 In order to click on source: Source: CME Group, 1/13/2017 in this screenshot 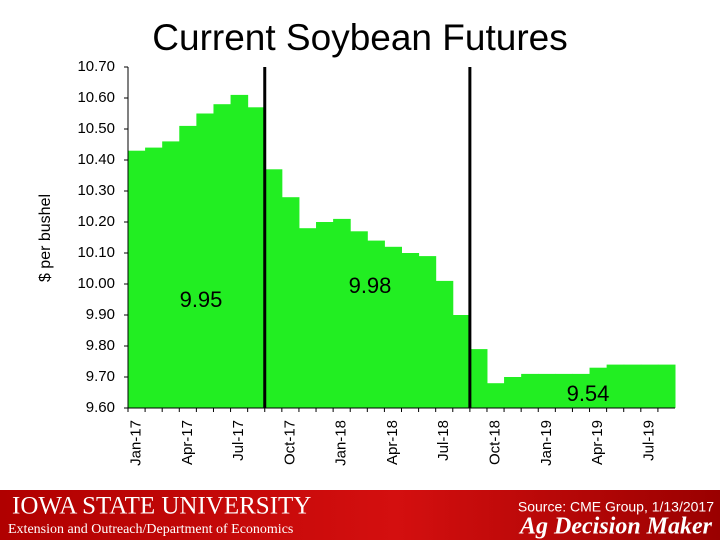, I will do `click(616, 507)`.